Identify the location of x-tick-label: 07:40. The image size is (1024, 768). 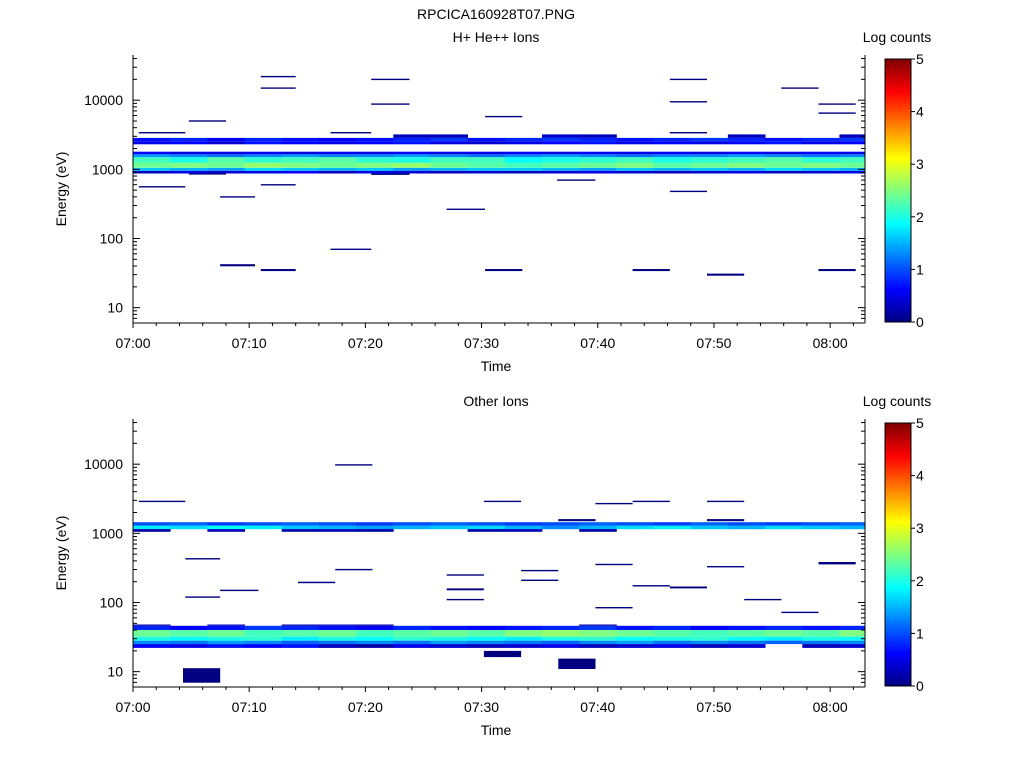
(597, 707).